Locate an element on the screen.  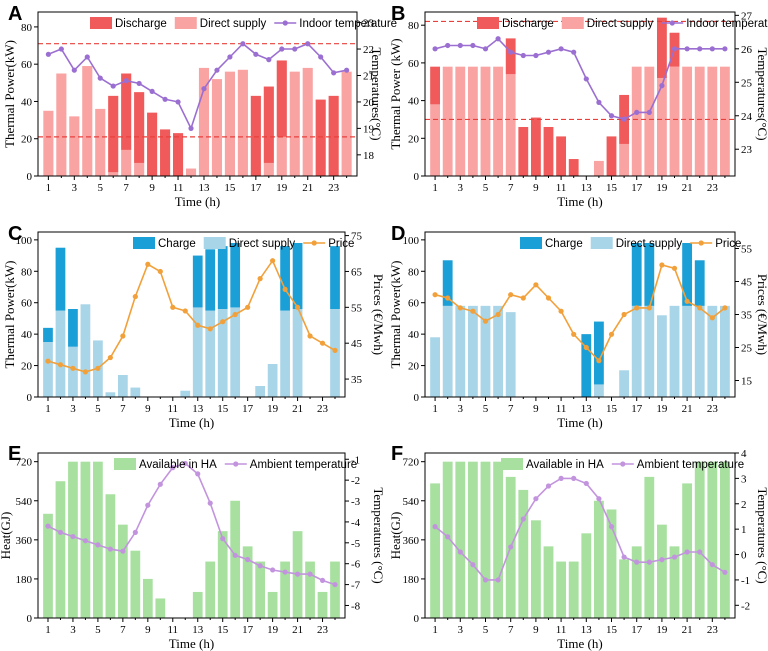
y-tick-label: 20 is located at coordinates (27, 140).